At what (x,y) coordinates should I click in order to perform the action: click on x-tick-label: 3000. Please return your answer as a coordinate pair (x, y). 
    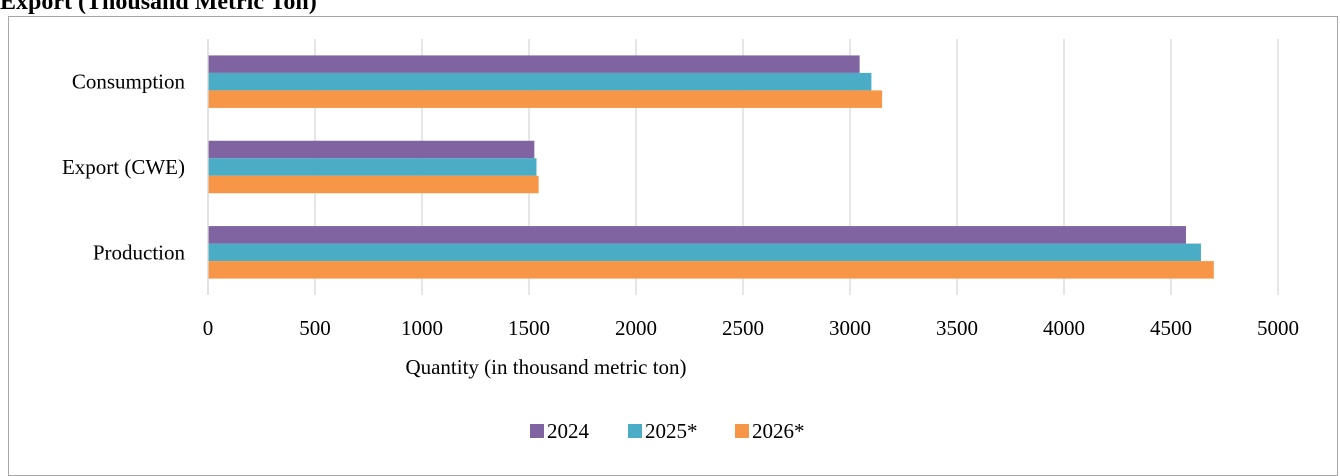
    Looking at the image, I should click on (850, 328).